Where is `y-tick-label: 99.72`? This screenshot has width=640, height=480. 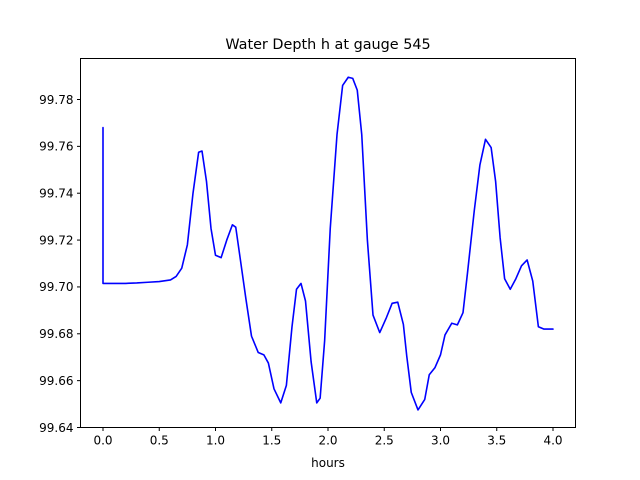 y-tick-label: 99.72 is located at coordinates (56, 240).